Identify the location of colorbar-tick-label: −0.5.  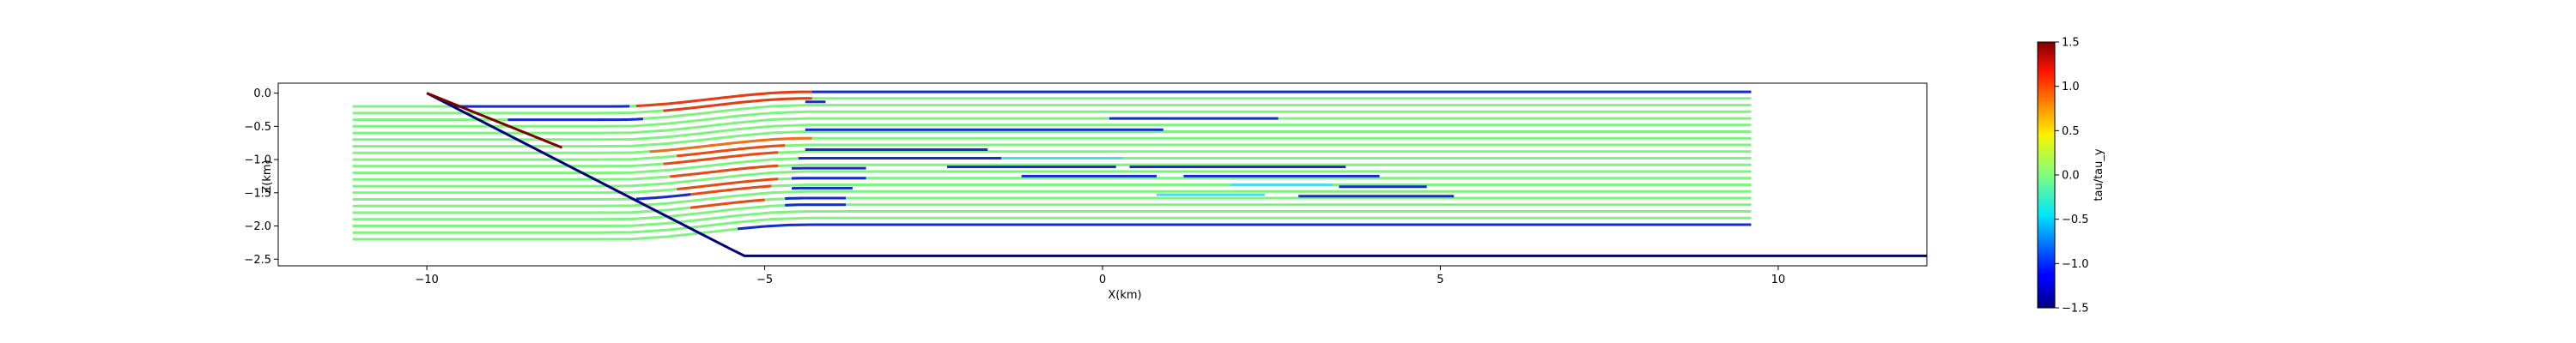
(2075, 220).